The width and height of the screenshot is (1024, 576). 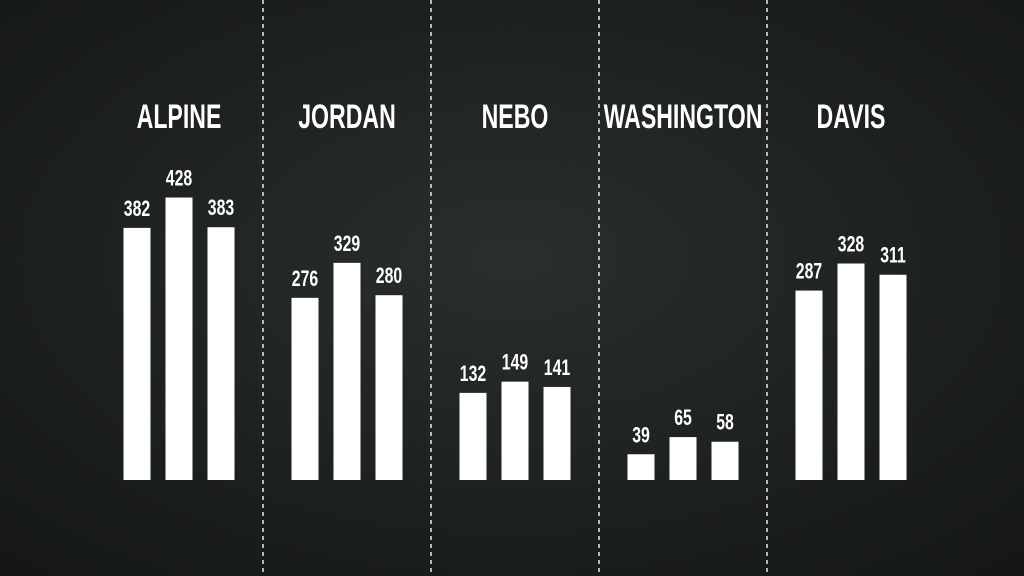 I want to click on district-title: ALPINE, so click(x=179, y=117).